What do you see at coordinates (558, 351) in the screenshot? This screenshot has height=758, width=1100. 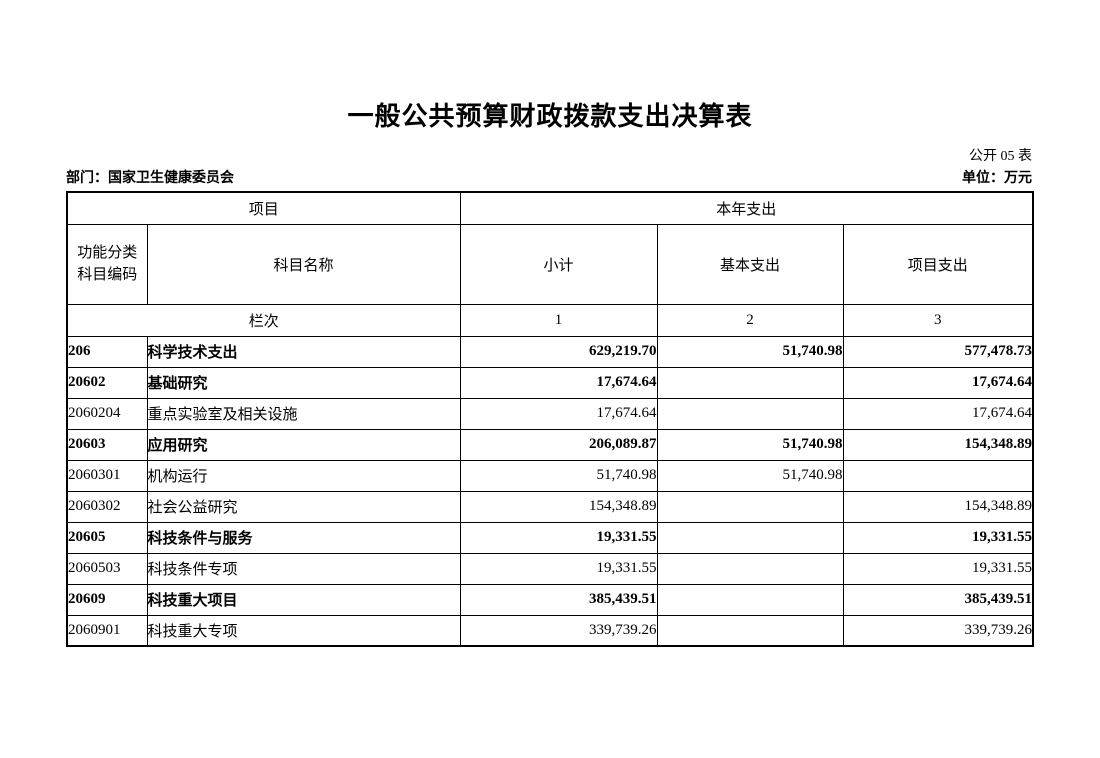 I see `row-subtotal: 629,219.70` at bounding box center [558, 351].